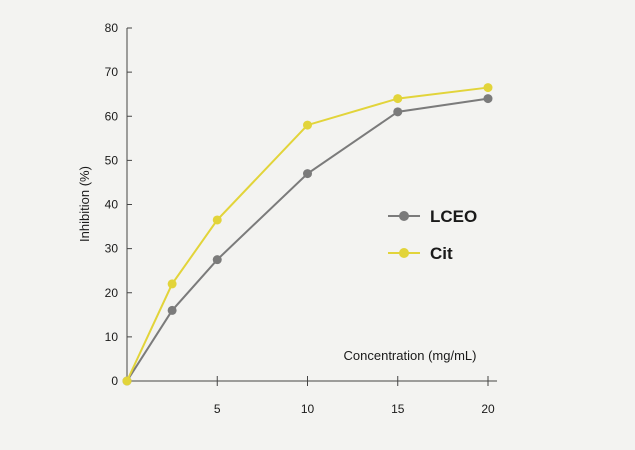 The image size is (635, 450). I want to click on legend-label-lceo: LCEO, so click(453, 216).